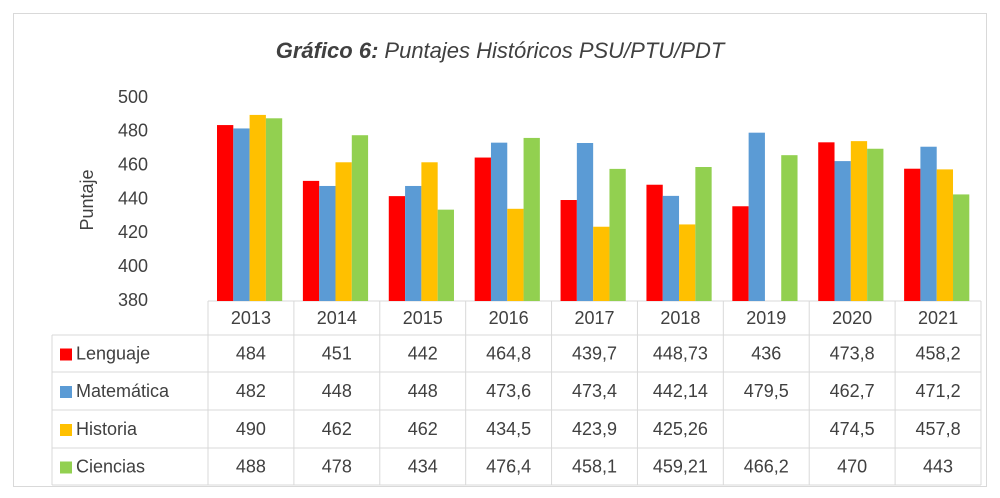 The image size is (1000, 498). I want to click on x-tick-label: 2015, so click(423, 318).